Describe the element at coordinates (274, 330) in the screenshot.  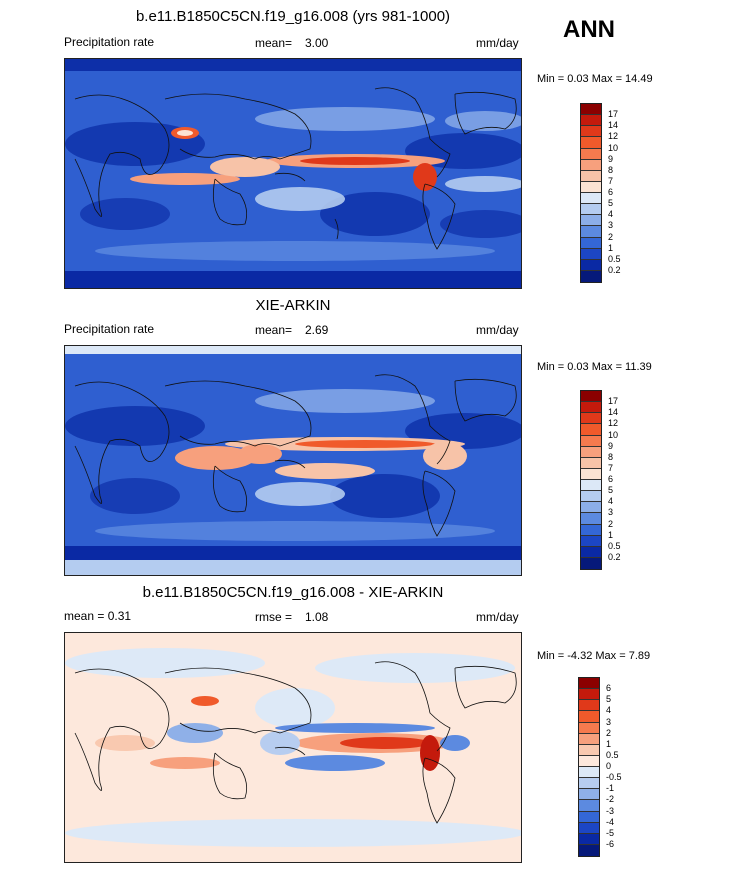
I see `panel-2-mean-label: mean=` at that location.